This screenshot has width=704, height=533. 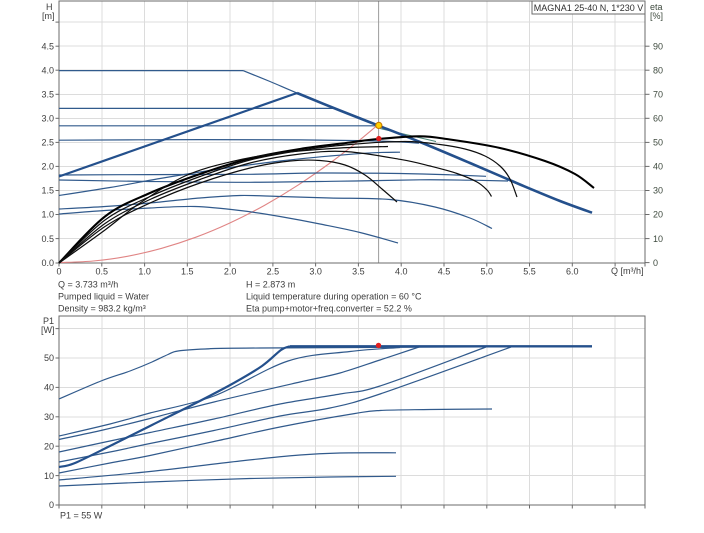 What do you see at coordinates (627, 271) in the screenshot?
I see `svg-text: Q [m³/h]` at bounding box center [627, 271].